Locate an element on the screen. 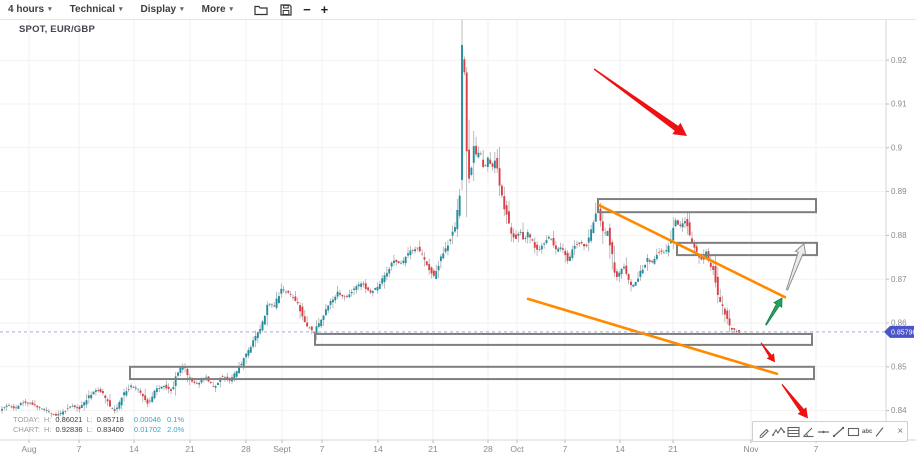  display-label: Display is located at coordinates (158, 9).